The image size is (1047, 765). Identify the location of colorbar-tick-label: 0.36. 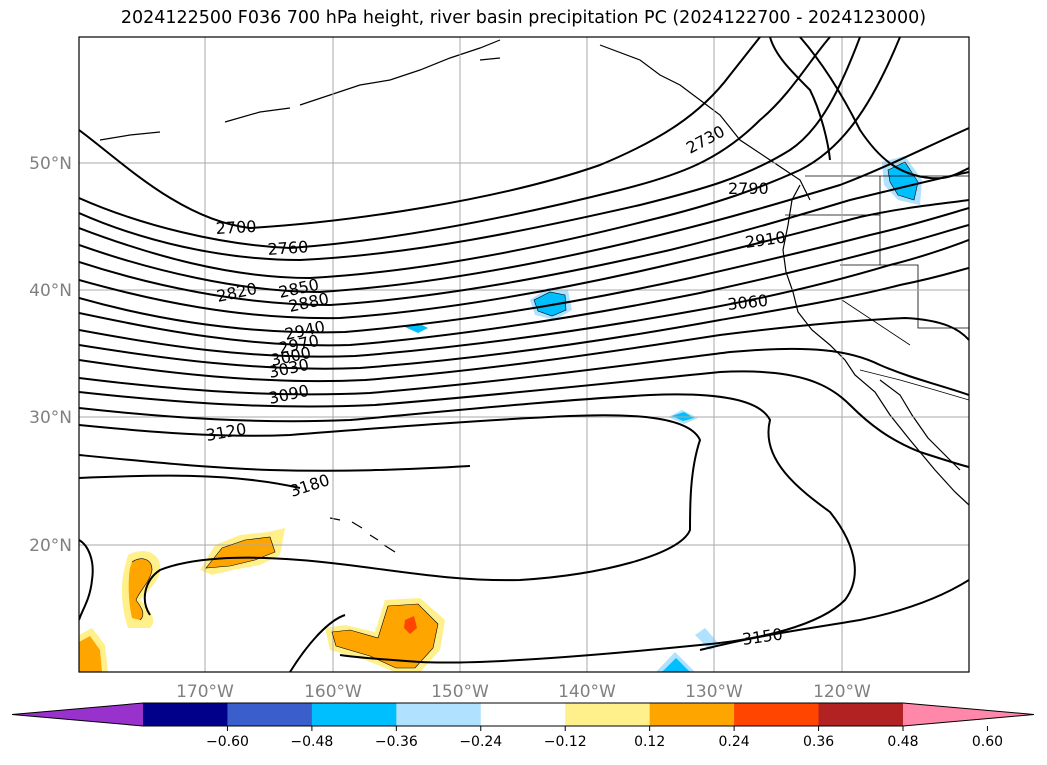
(818, 742).